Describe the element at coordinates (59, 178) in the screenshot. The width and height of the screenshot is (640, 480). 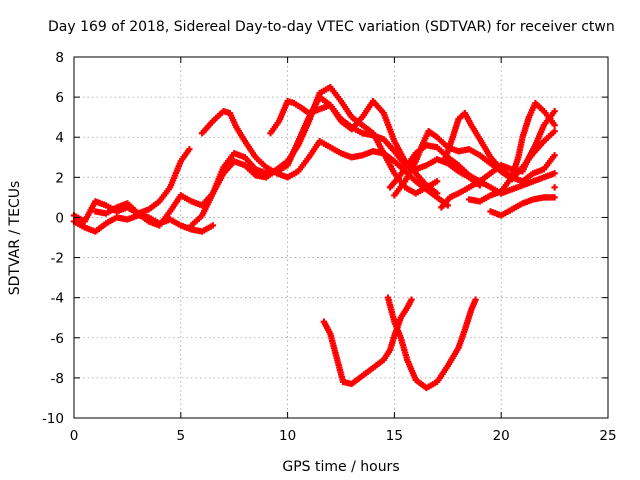
I see `y-tick-label: 2` at that location.